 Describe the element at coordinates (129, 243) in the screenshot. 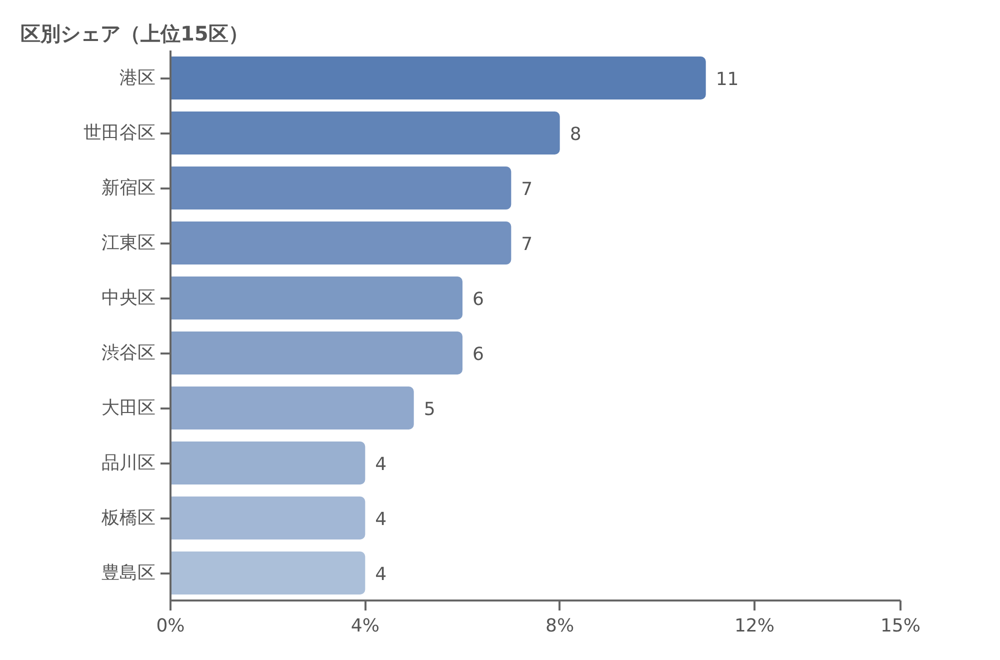

I see `y-tick-label: 江東区` at that location.